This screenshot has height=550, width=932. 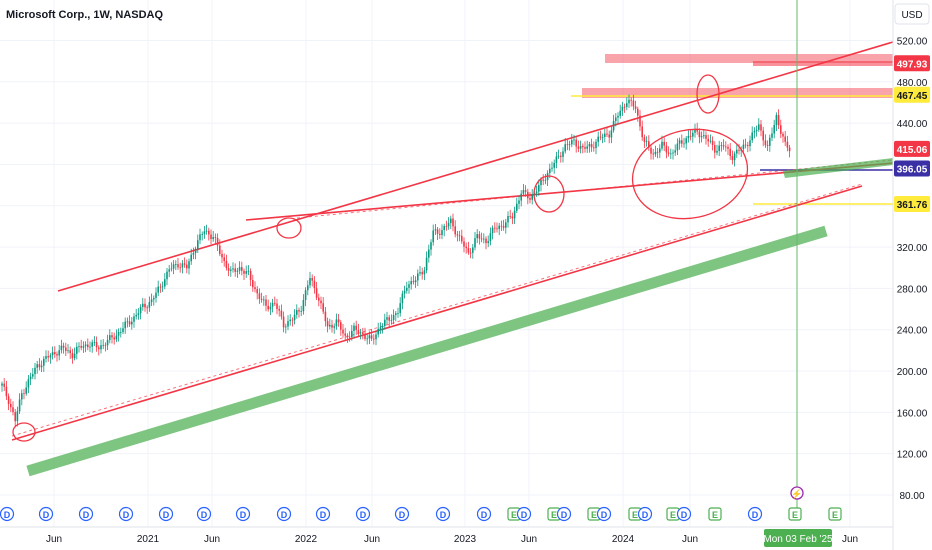 What do you see at coordinates (421, 514) in the screenshot?
I see `event-markers: D D D D D D D D D D D D ED ED ED ED D E D E D E E` at bounding box center [421, 514].